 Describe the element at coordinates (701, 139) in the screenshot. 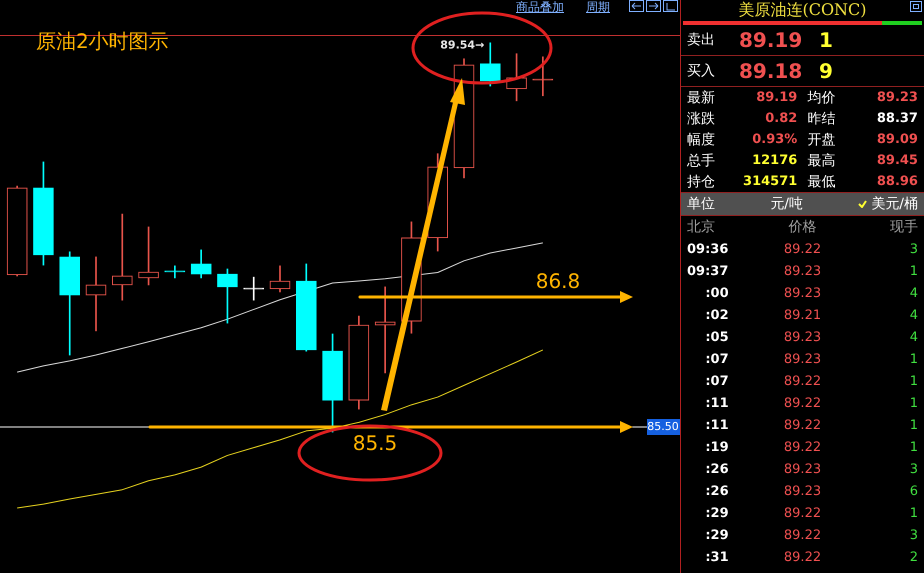

I see `text: 幅度` at that location.